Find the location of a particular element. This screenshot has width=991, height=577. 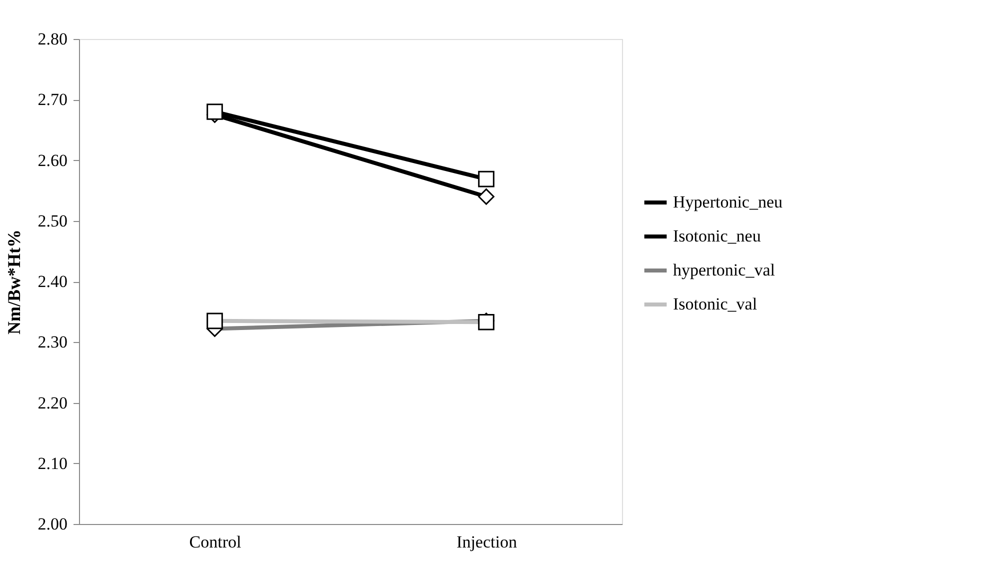

y-tick-label: 2.50 is located at coordinates (53, 220).